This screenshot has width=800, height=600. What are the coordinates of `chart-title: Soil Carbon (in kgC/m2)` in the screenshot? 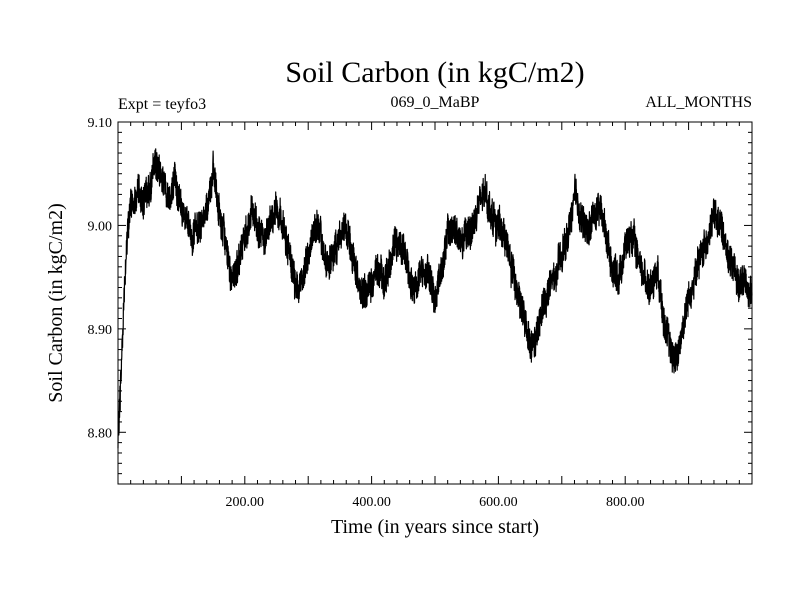 It's located at (434, 72).